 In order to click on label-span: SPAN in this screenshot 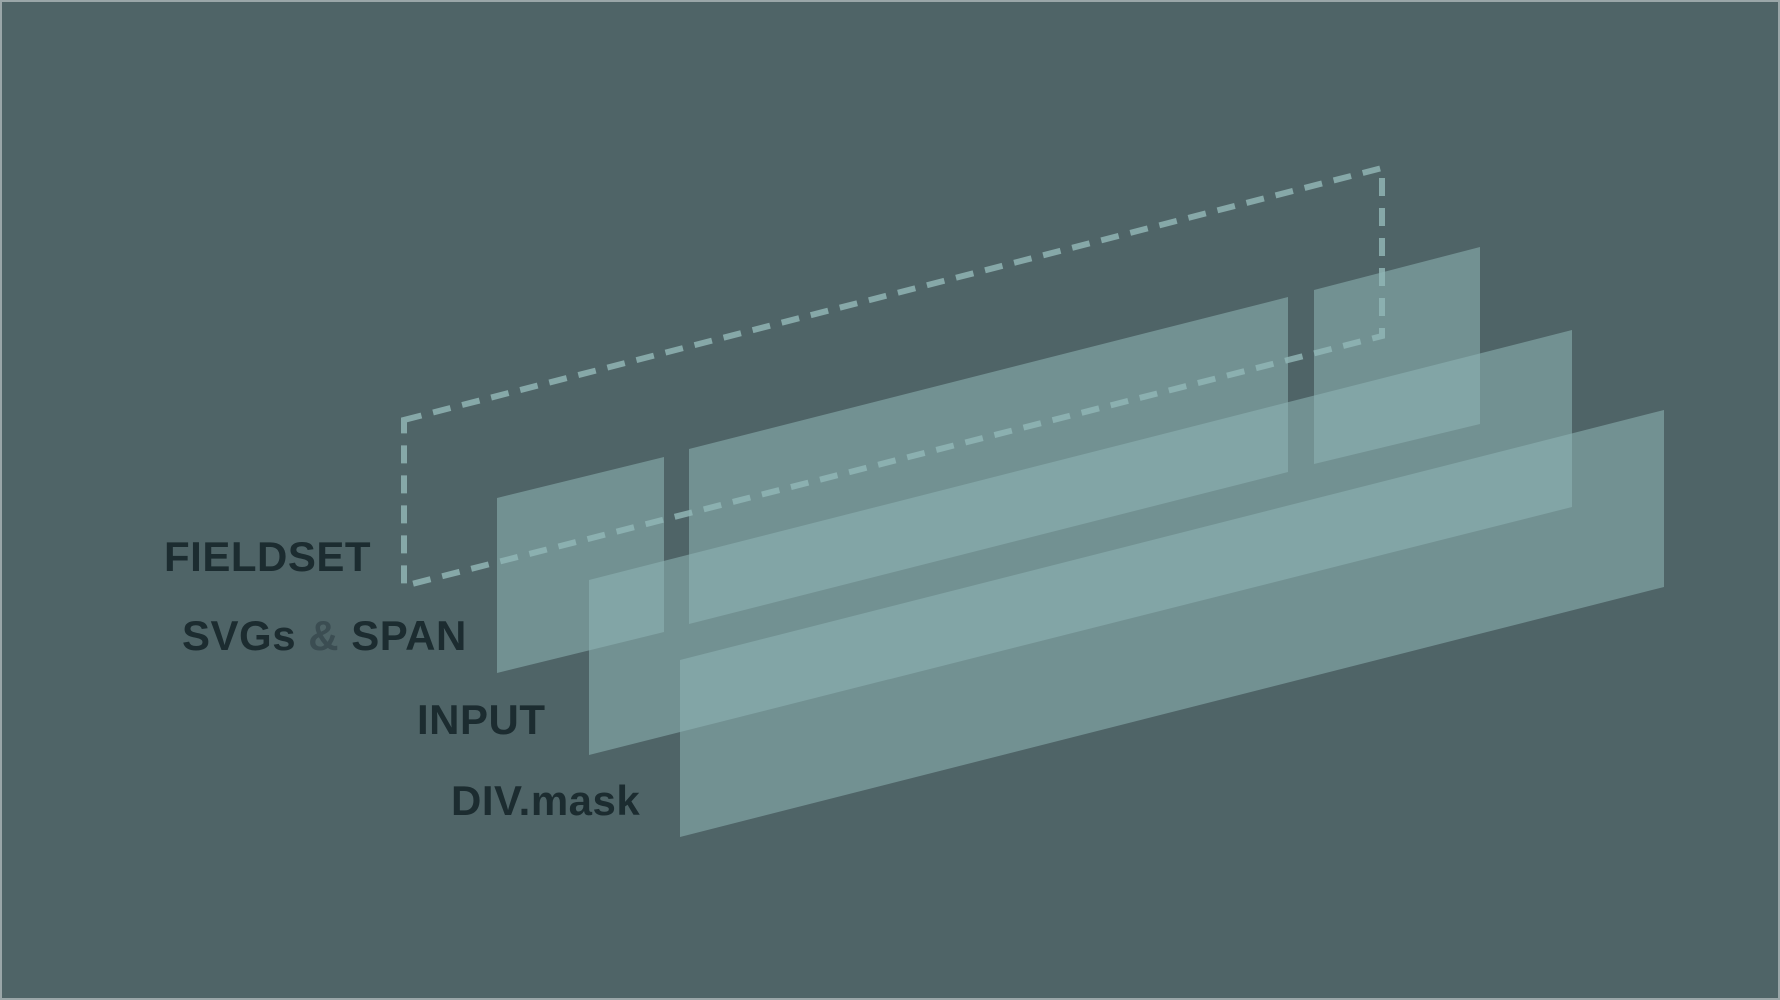, I will do `click(409, 635)`.